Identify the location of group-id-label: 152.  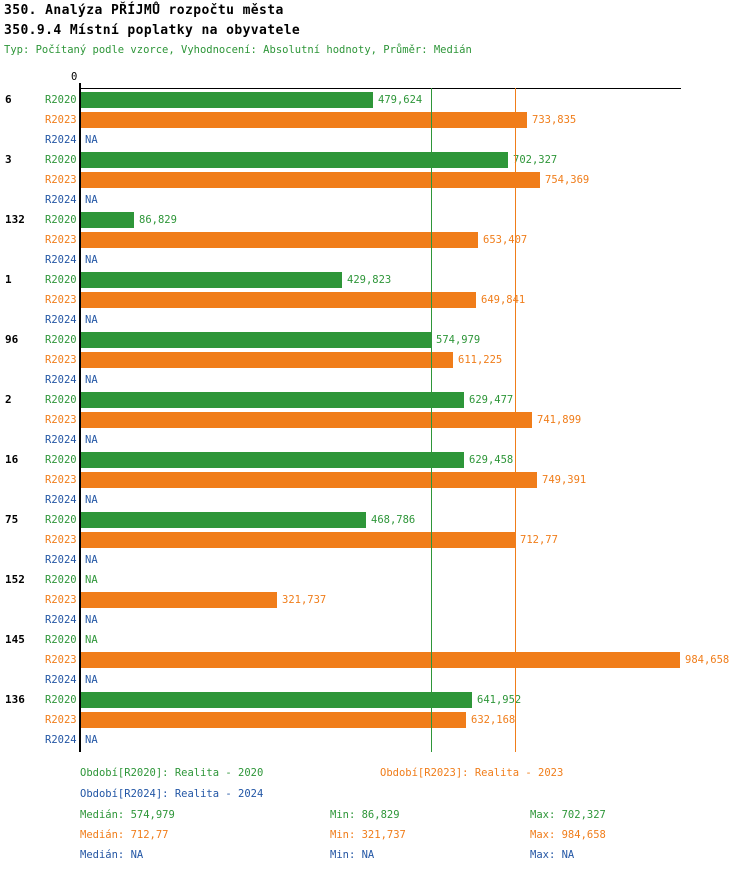
(15, 579).